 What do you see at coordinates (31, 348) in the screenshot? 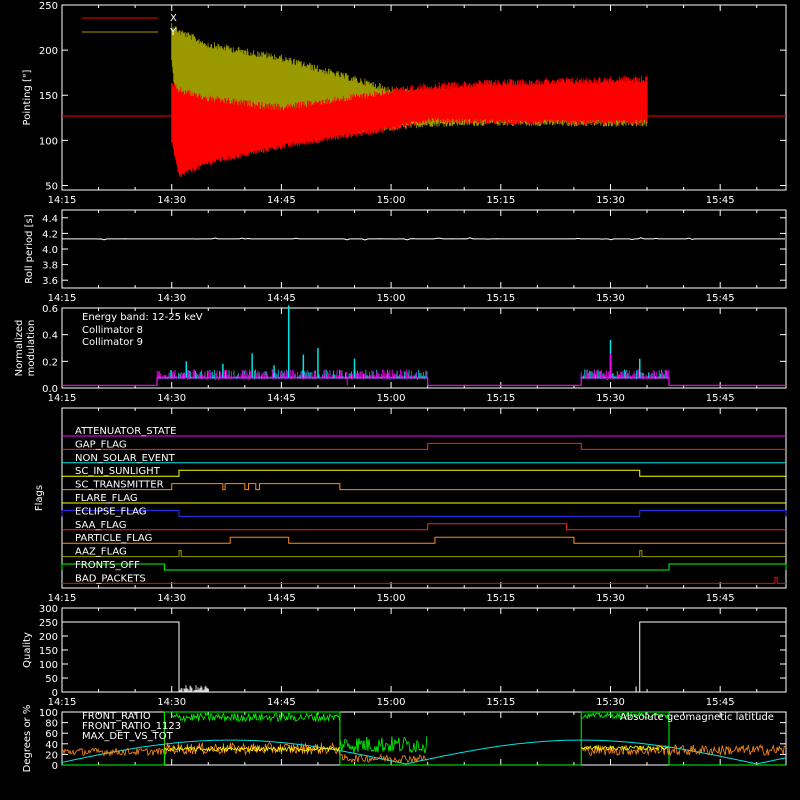
I see `y-axis-label: modulation` at bounding box center [31, 348].